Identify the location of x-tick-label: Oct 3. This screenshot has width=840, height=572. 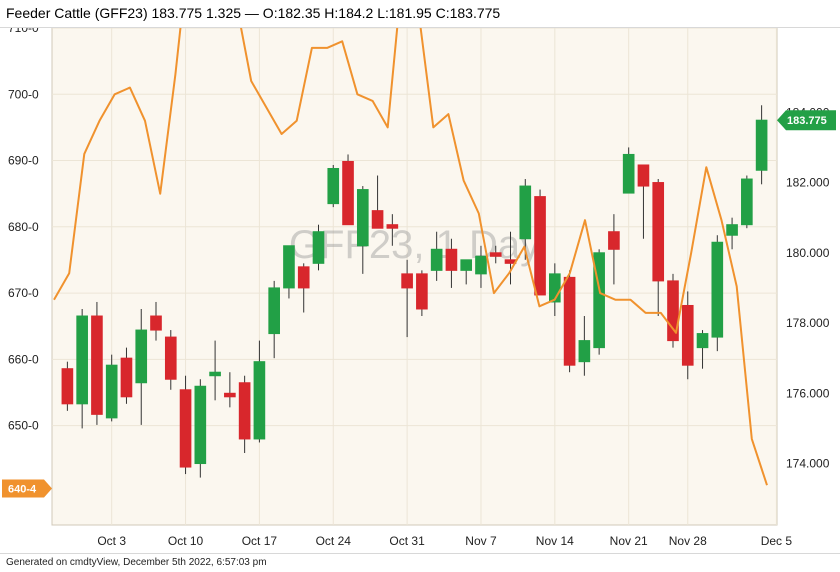
(111, 541).